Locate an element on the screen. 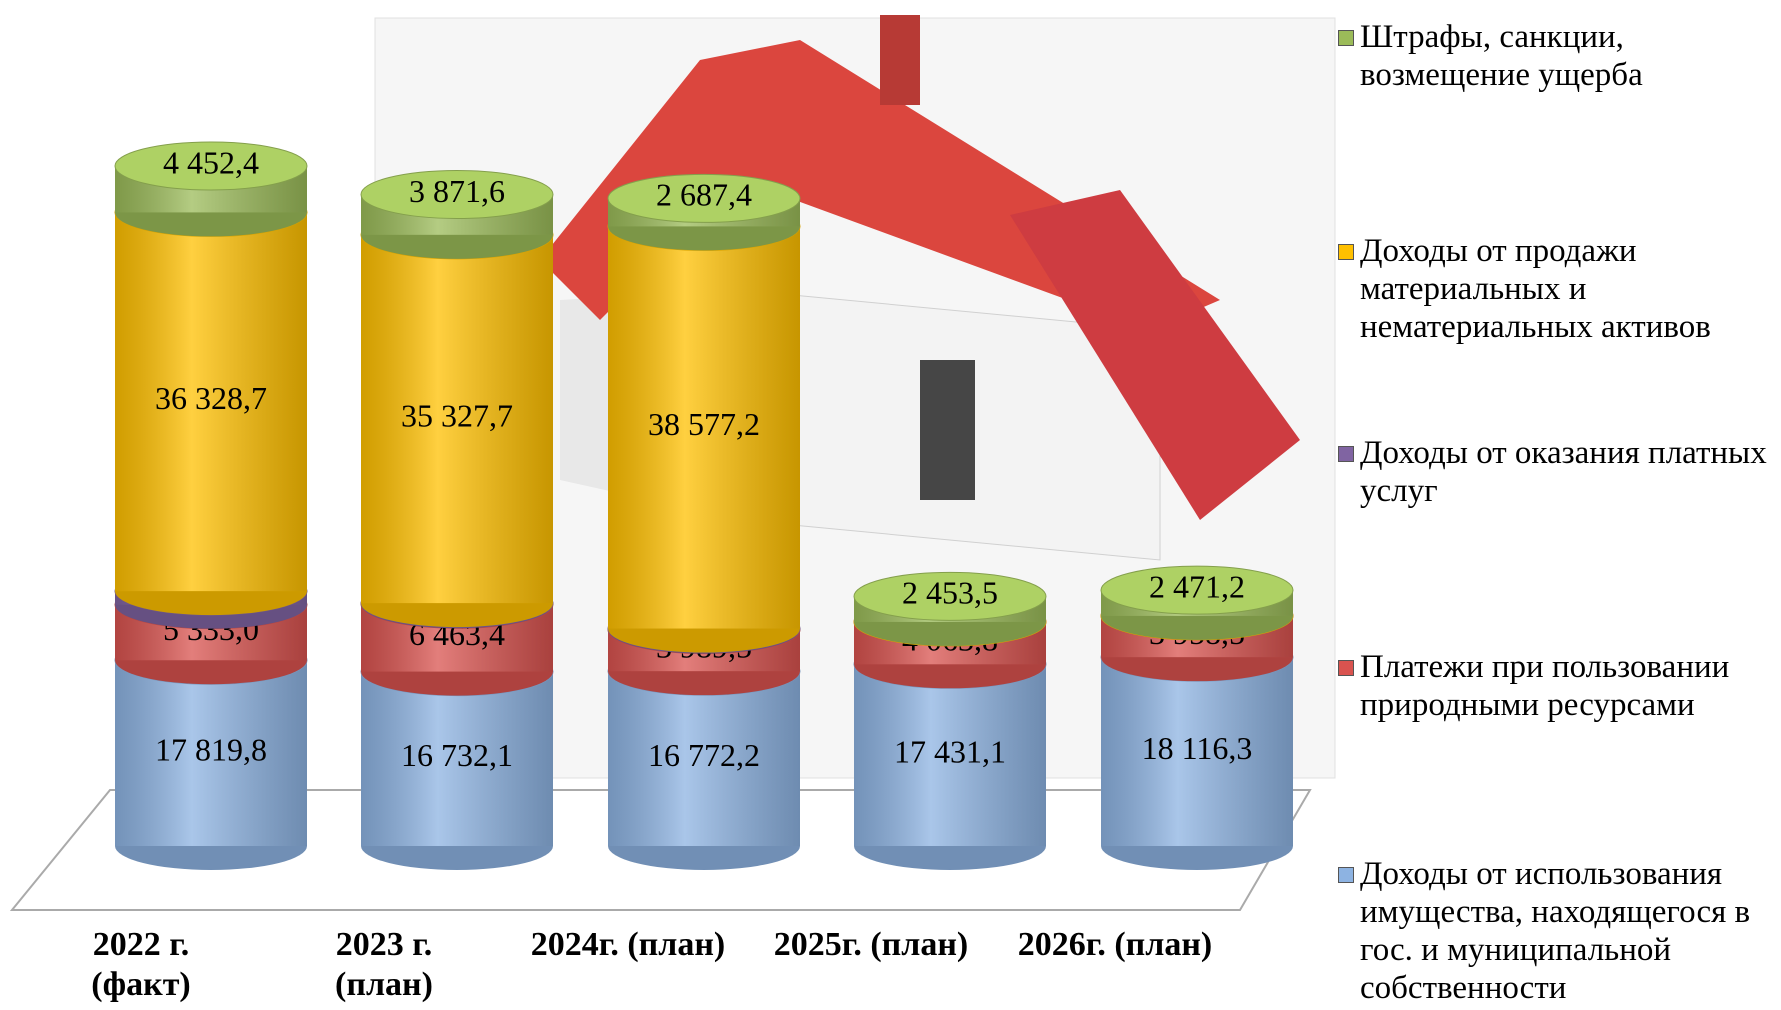  legend-entry: Доходы от оказания платных услуг is located at coordinates (1556, 472).